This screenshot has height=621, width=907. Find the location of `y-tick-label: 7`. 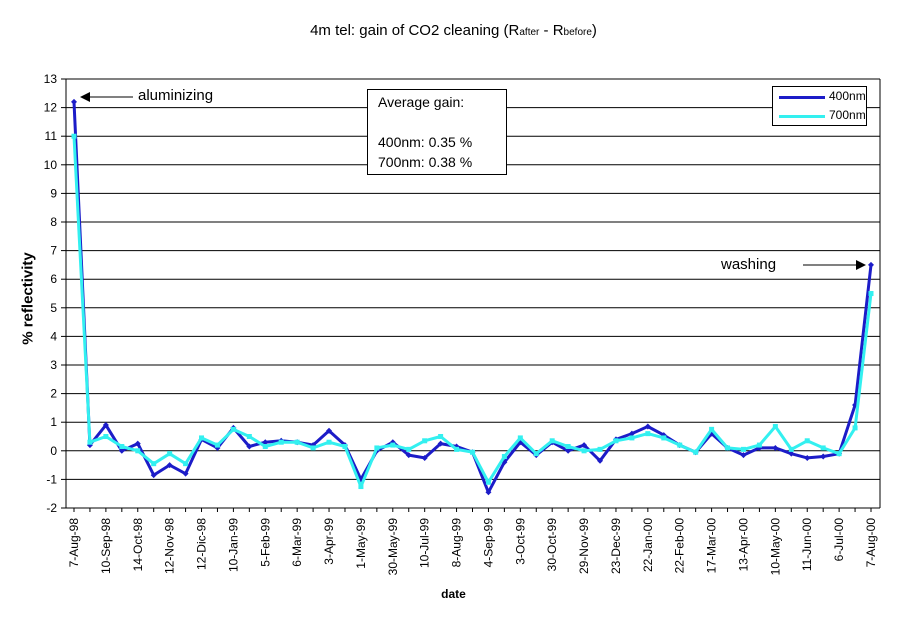

y-tick-label: 7 is located at coordinates (53, 251).